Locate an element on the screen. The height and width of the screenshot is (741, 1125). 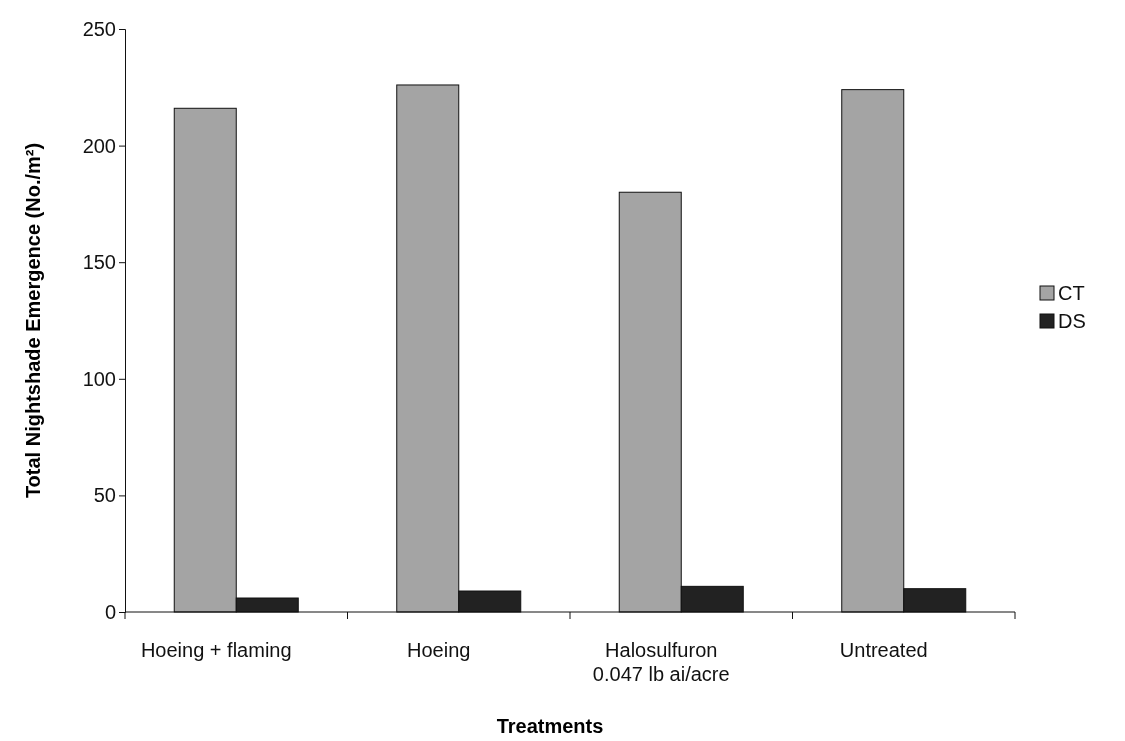
x-tick-label: Hoeing + flaming is located at coordinates (216, 650).